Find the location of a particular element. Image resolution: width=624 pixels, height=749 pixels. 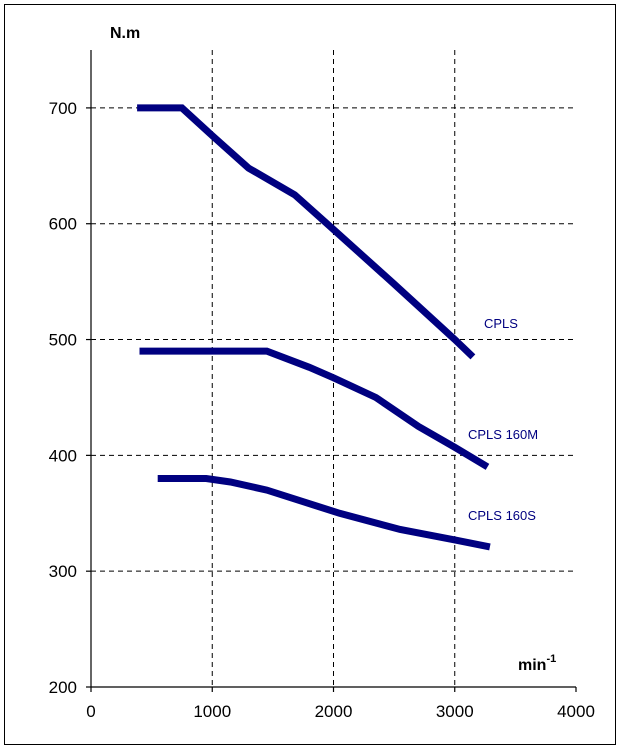

x-tick-label: 1000 is located at coordinates (212, 711).